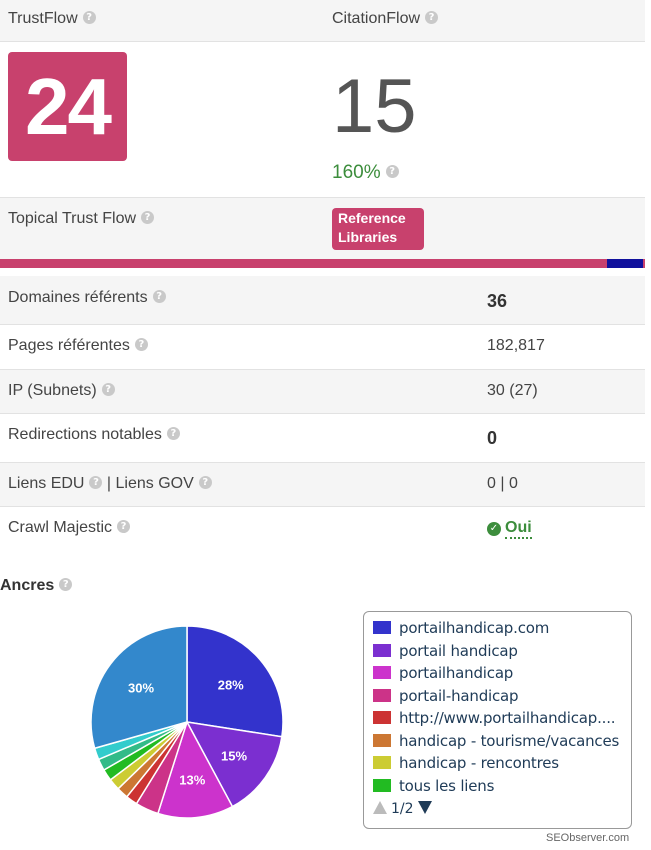 The width and height of the screenshot is (651, 850). Describe the element at coordinates (588, 838) in the screenshot. I see `chart-credit: SEObserver.com` at that location.